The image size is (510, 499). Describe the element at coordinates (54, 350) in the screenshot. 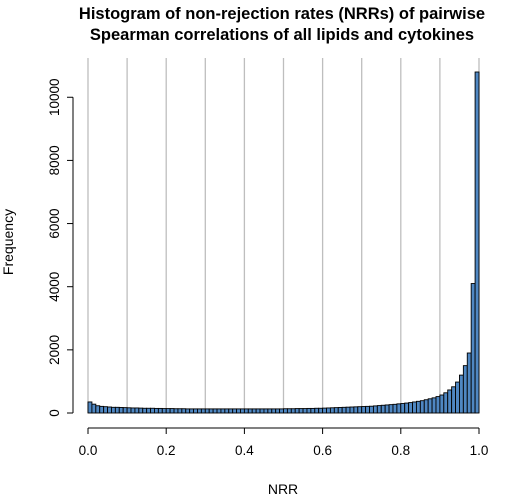

I see `y-tick-label: 2000` at that location.